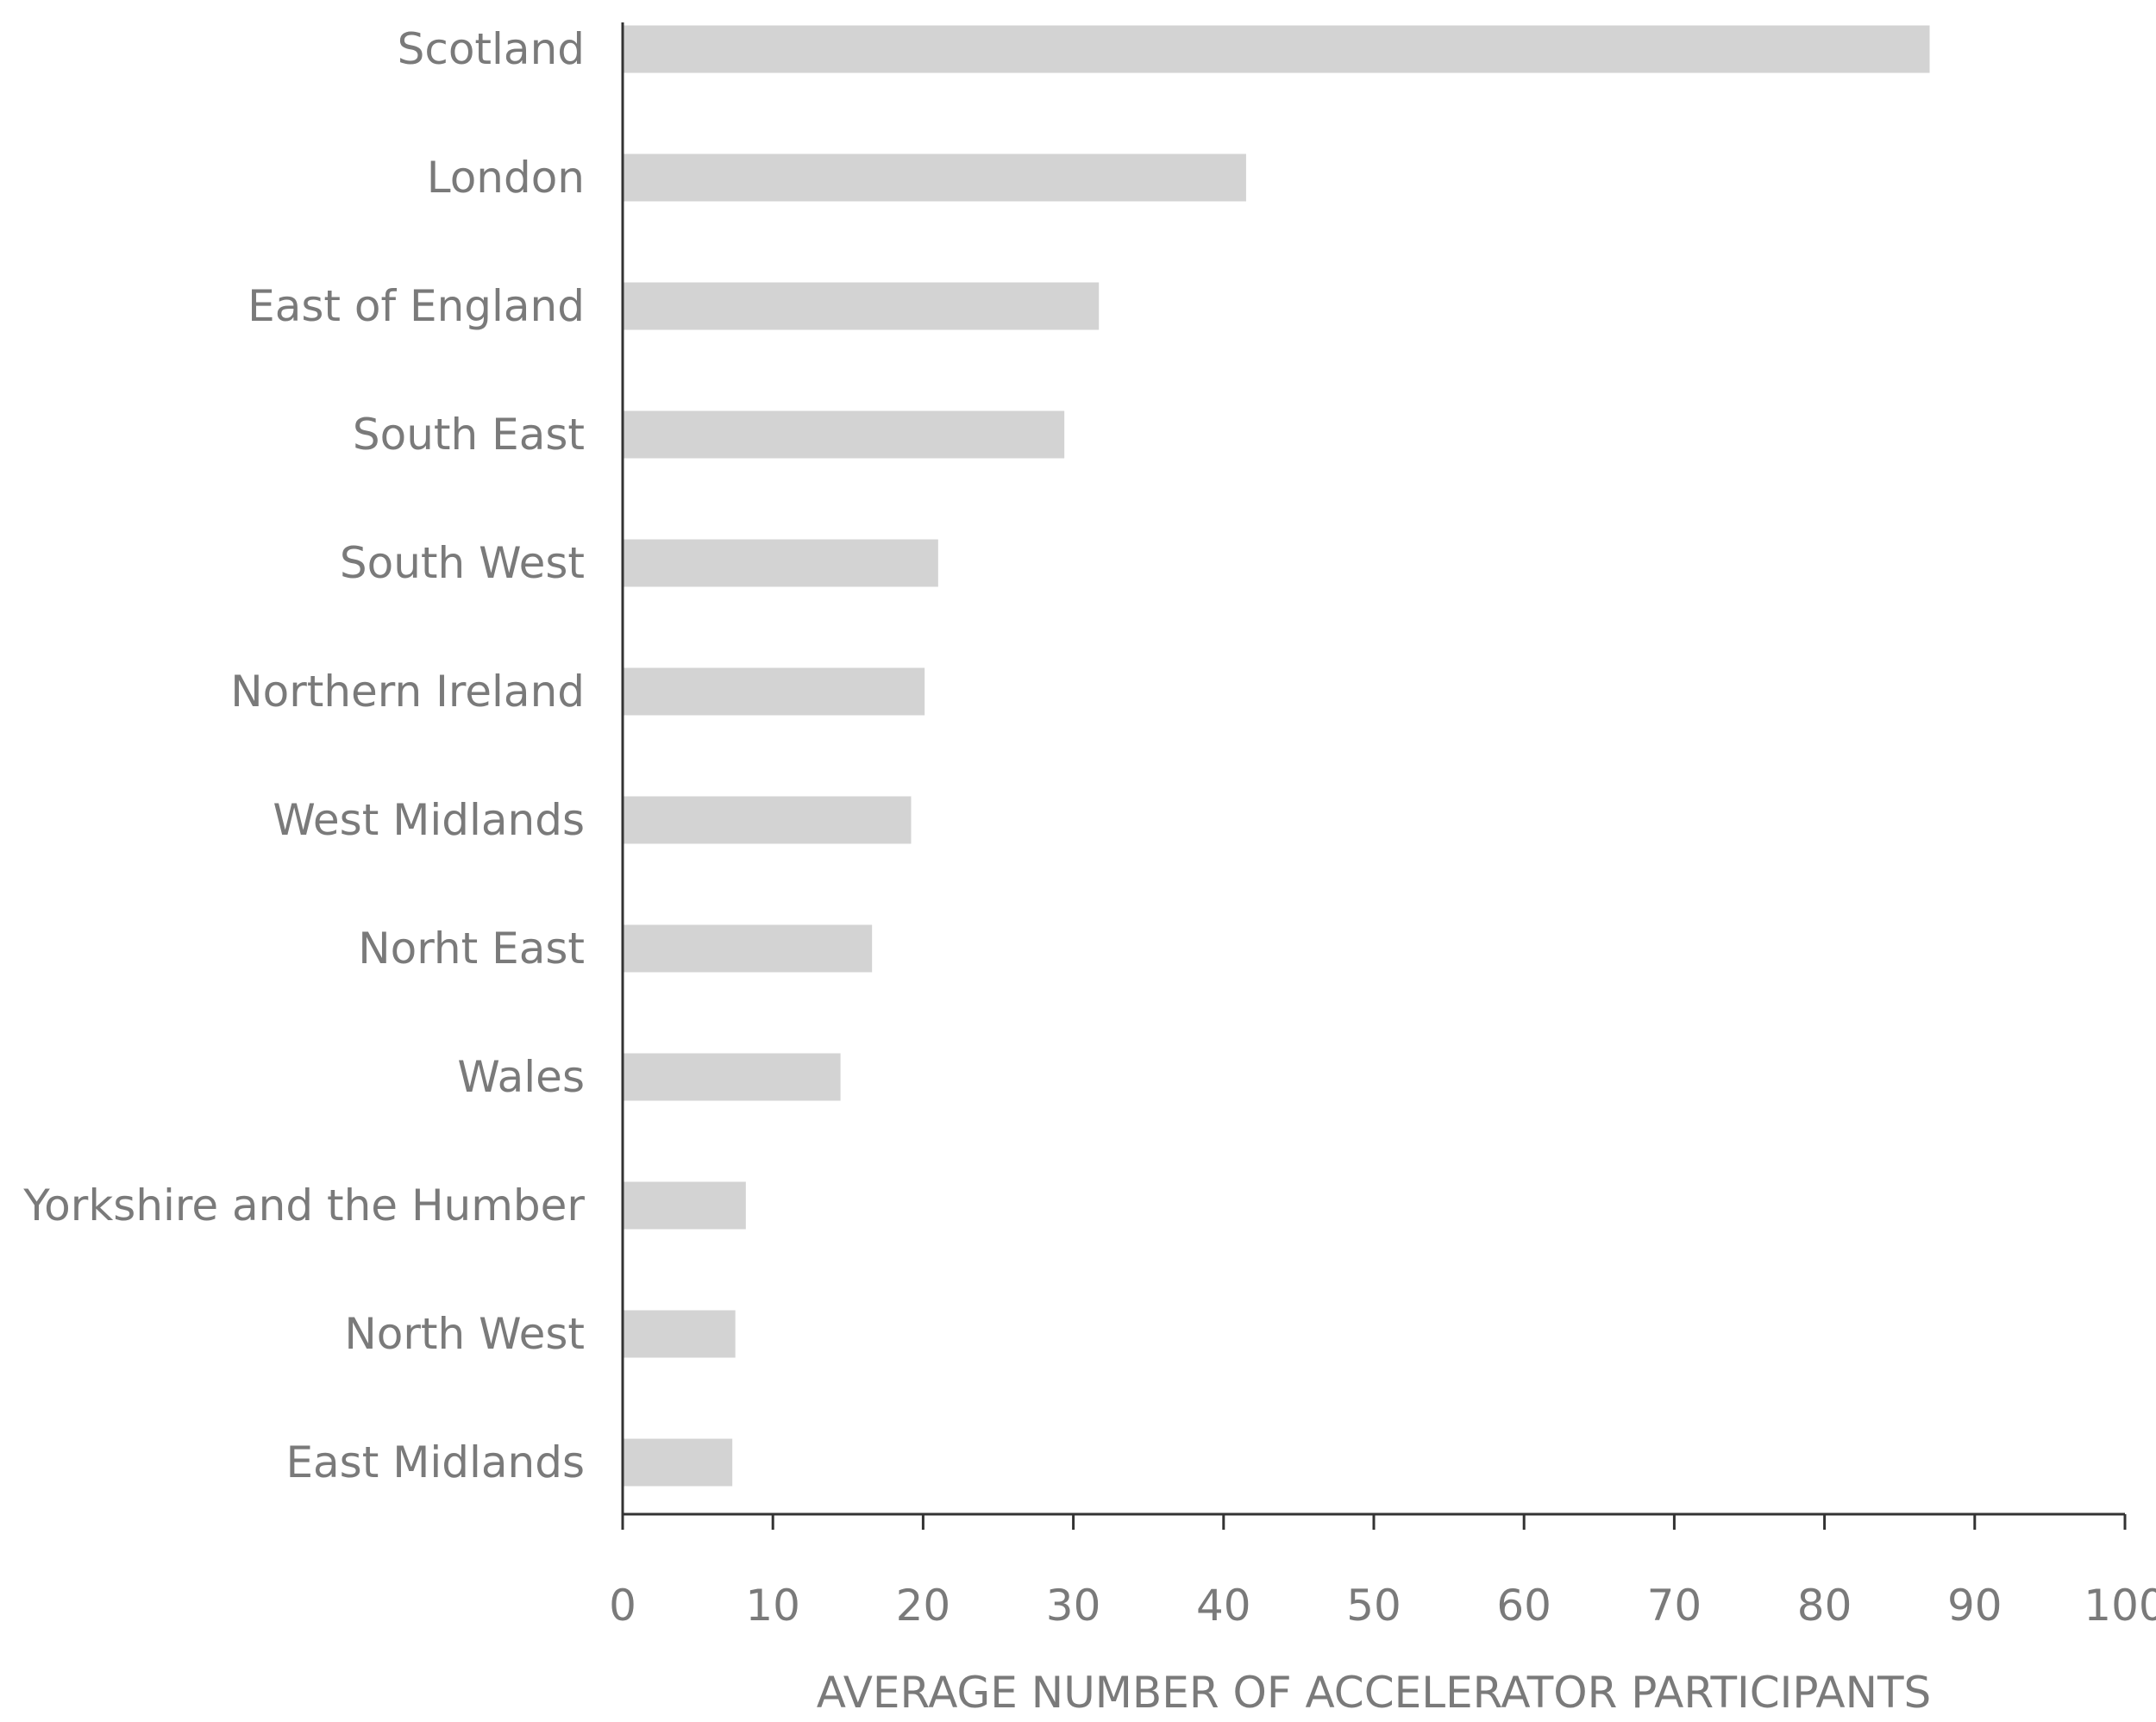 Image resolution: width=2156 pixels, height=1722 pixels. I want to click on bar-east-of-england, so click(861, 306).